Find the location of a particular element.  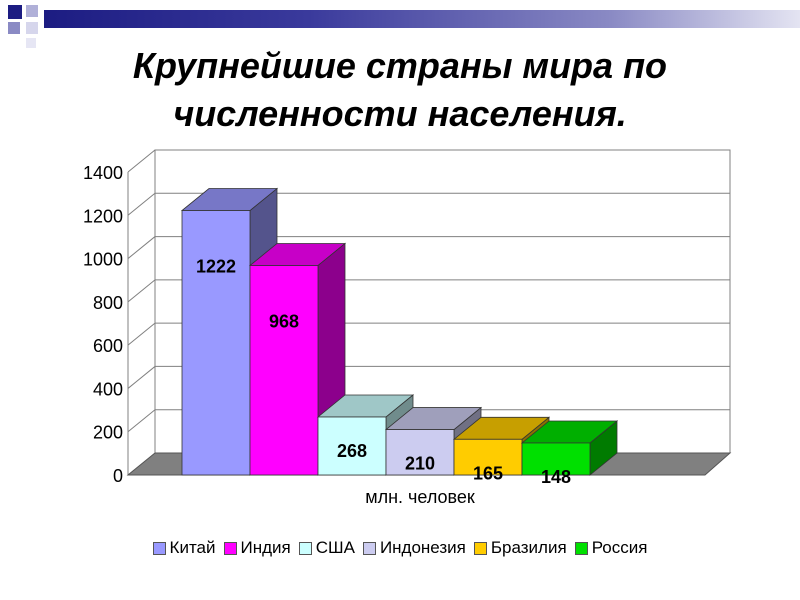

legend-item: Бразилия is located at coordinates (520, 548).